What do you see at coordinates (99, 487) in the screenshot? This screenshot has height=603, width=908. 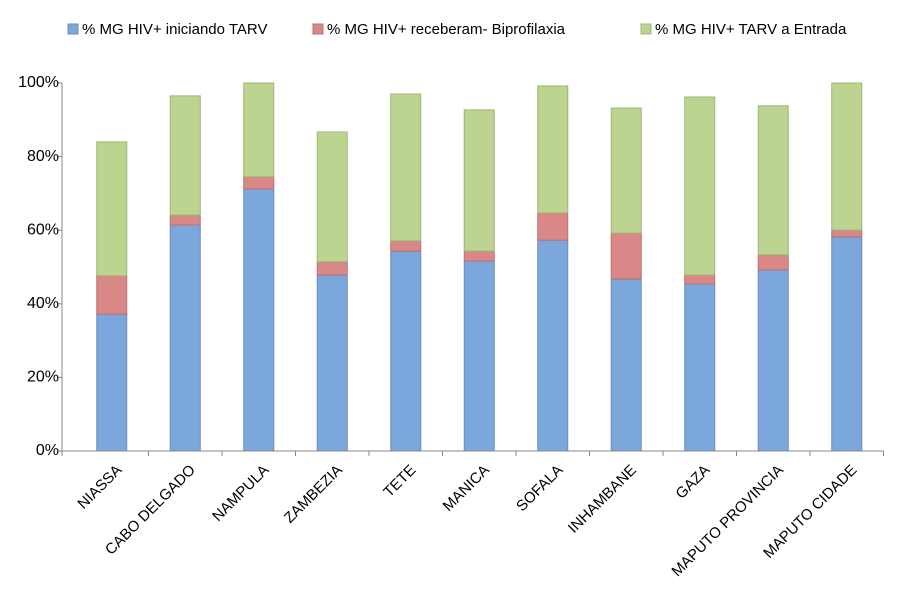 I see `x-tick-label: NIASSA` at bounding box center [99, 487].